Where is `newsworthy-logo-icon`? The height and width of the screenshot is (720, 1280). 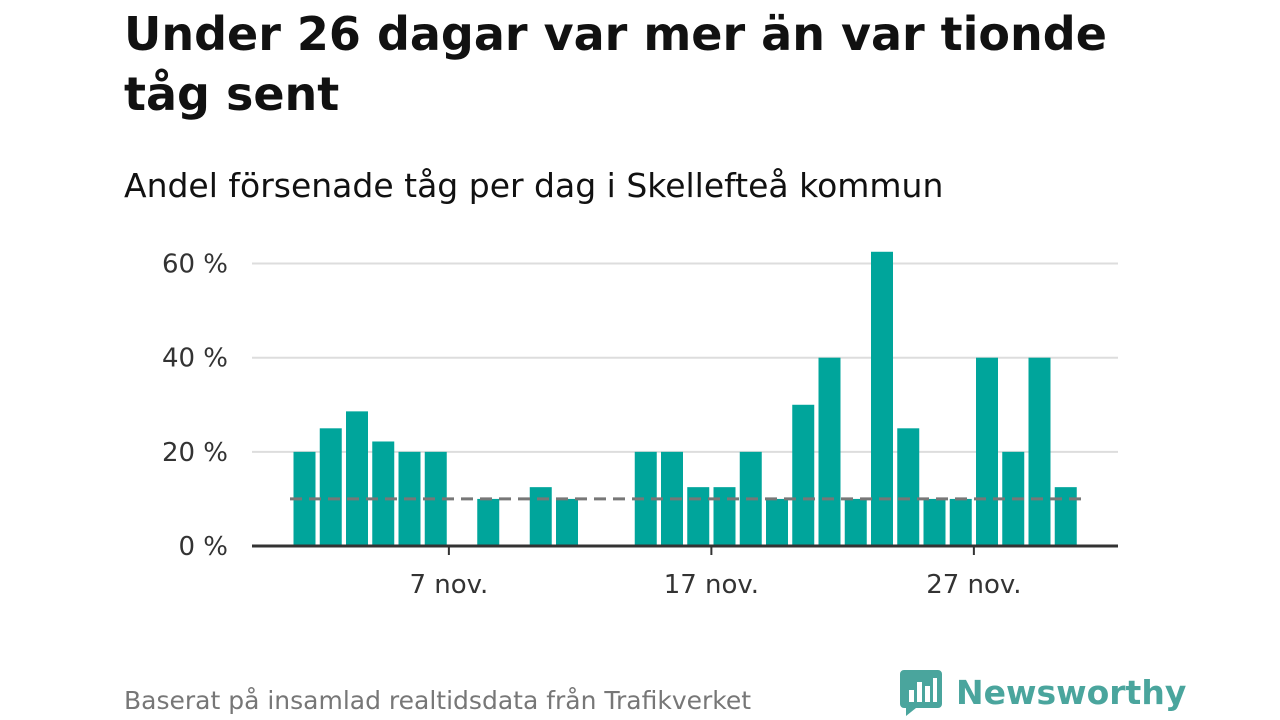
newsworthy-logo-icon is located at coordinates (921, 693).